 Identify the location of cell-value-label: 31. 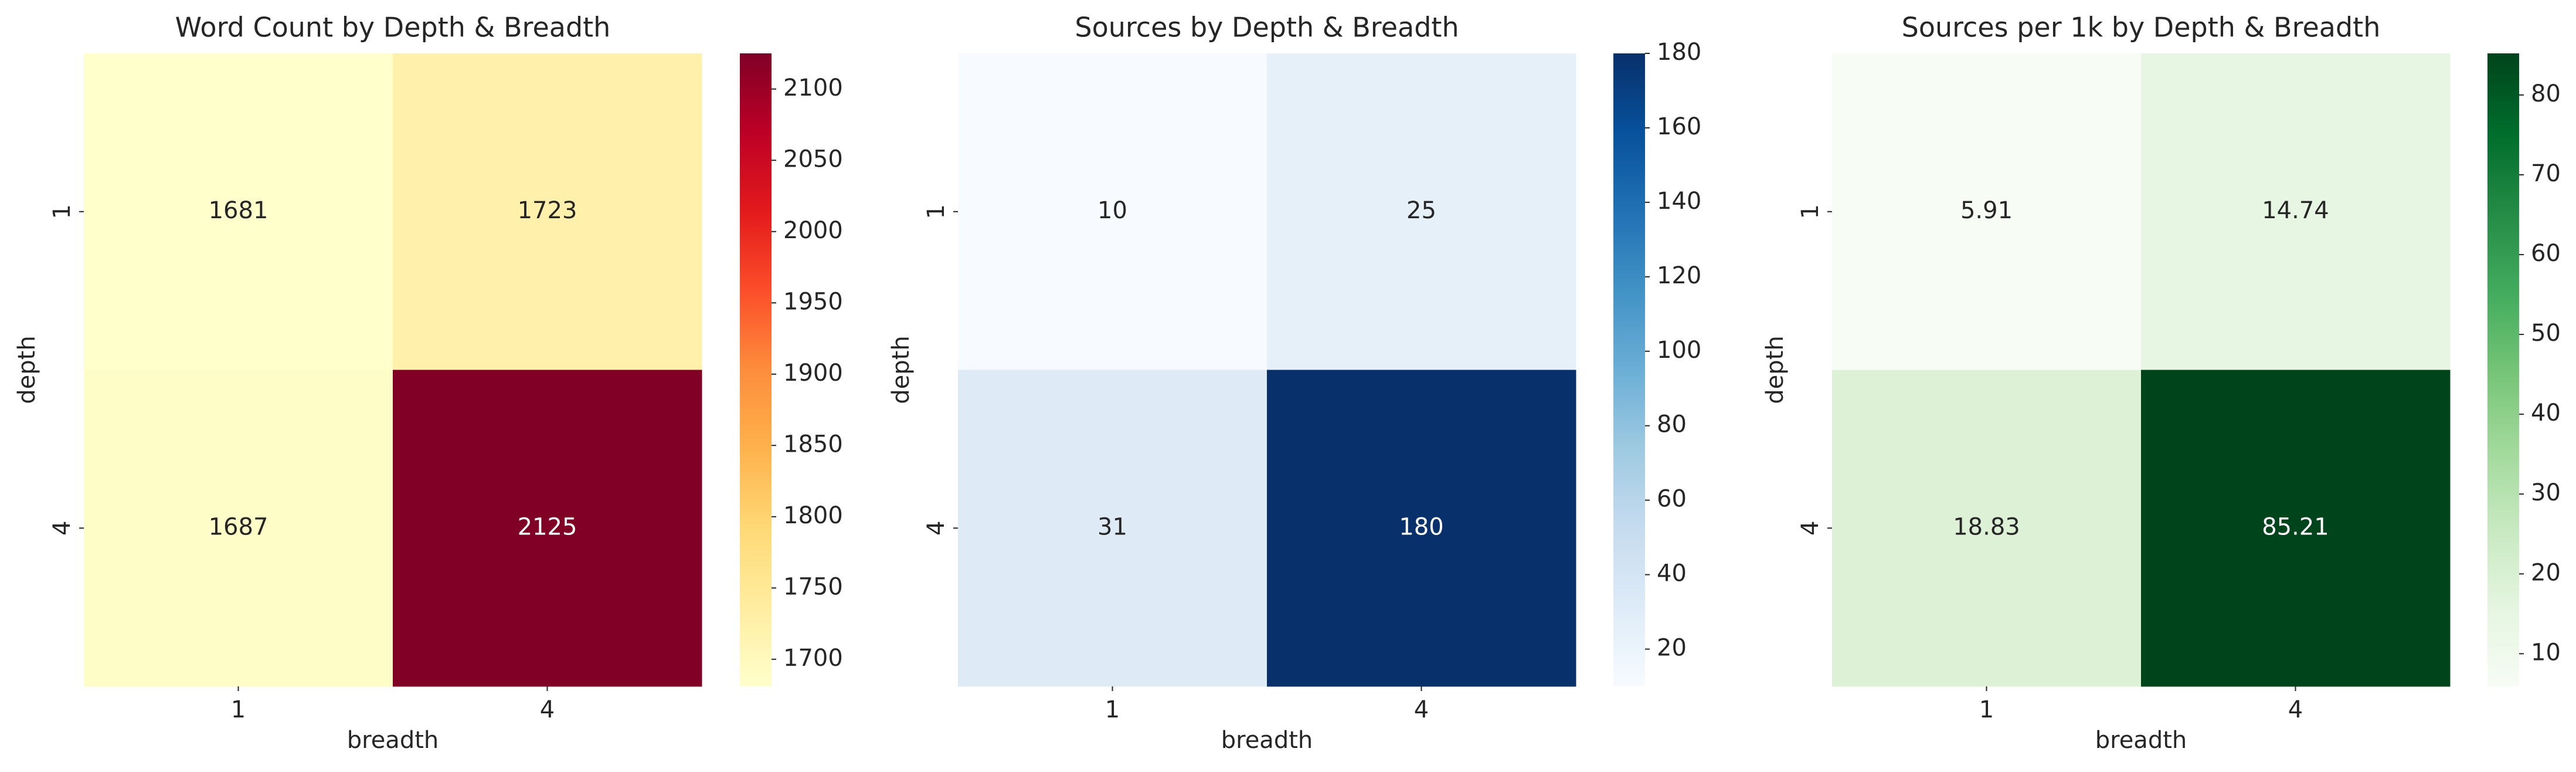
(1112, 526).